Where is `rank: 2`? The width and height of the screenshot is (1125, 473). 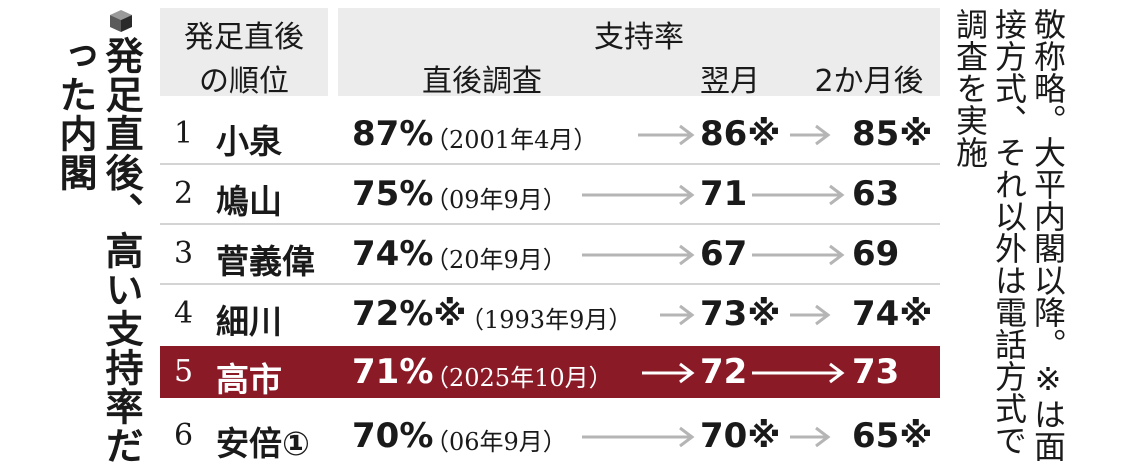
rank: 2 is located at coordinates (184, 193).